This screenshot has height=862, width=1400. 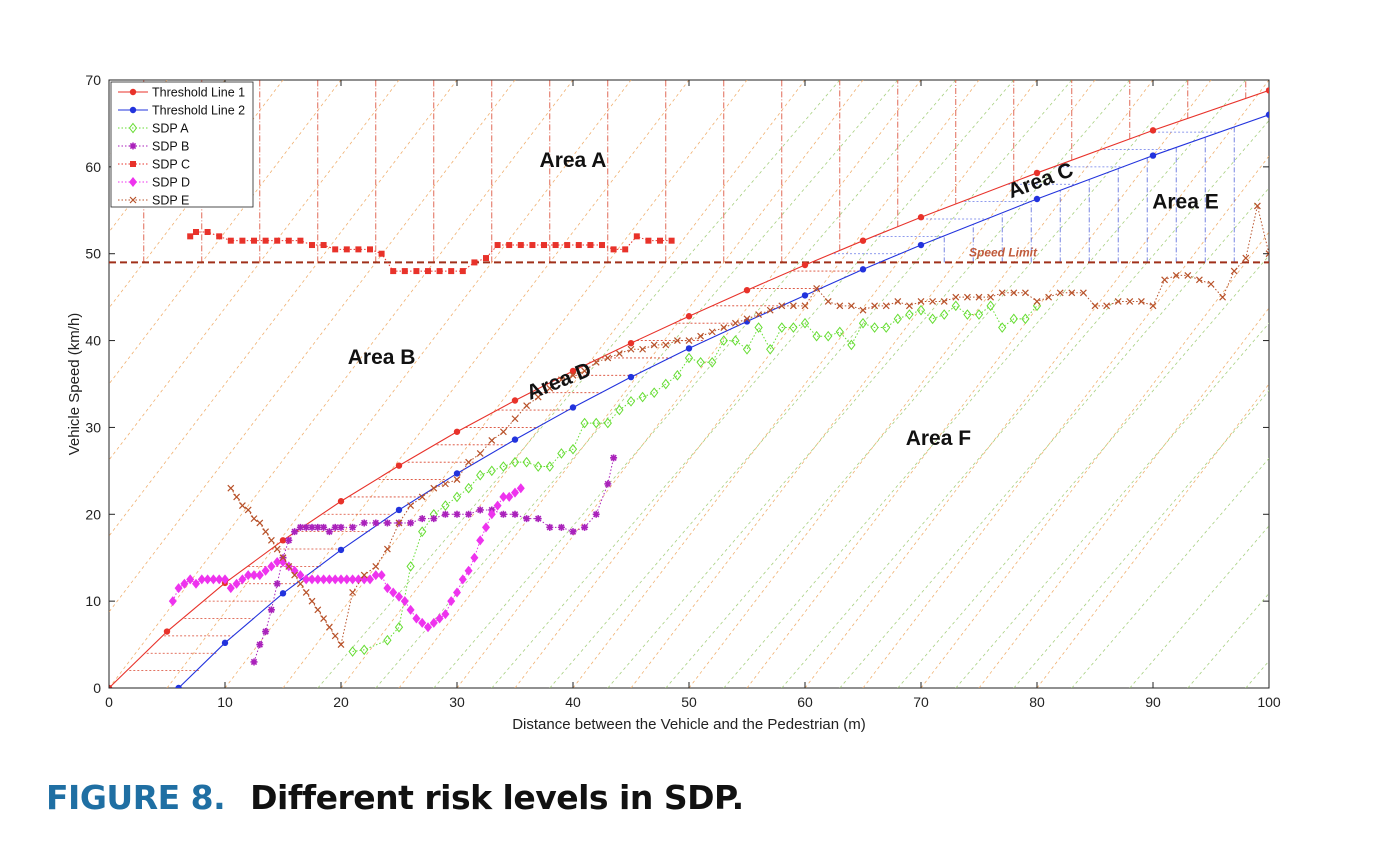 I want to click on x-tick-label: 40, so click(x=573, y=702).